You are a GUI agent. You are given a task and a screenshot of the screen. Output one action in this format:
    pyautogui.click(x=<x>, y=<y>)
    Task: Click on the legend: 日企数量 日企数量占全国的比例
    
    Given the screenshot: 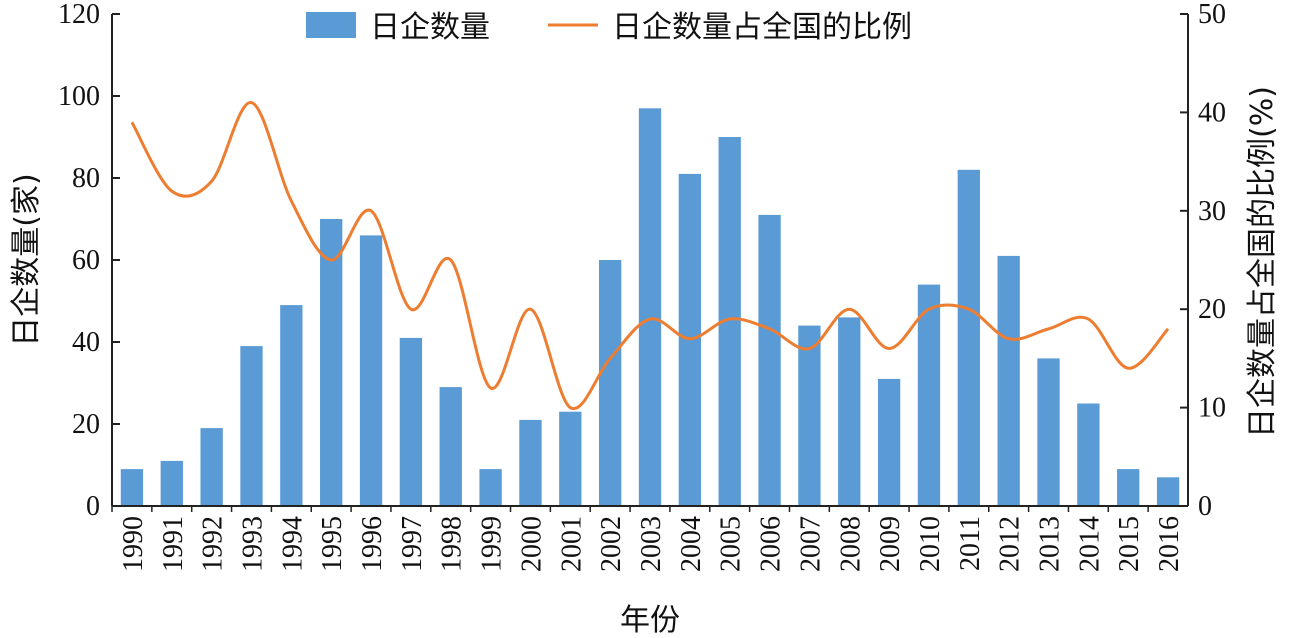 What is the action you would take?
    pyautogui.click(x=609, y=27)
    